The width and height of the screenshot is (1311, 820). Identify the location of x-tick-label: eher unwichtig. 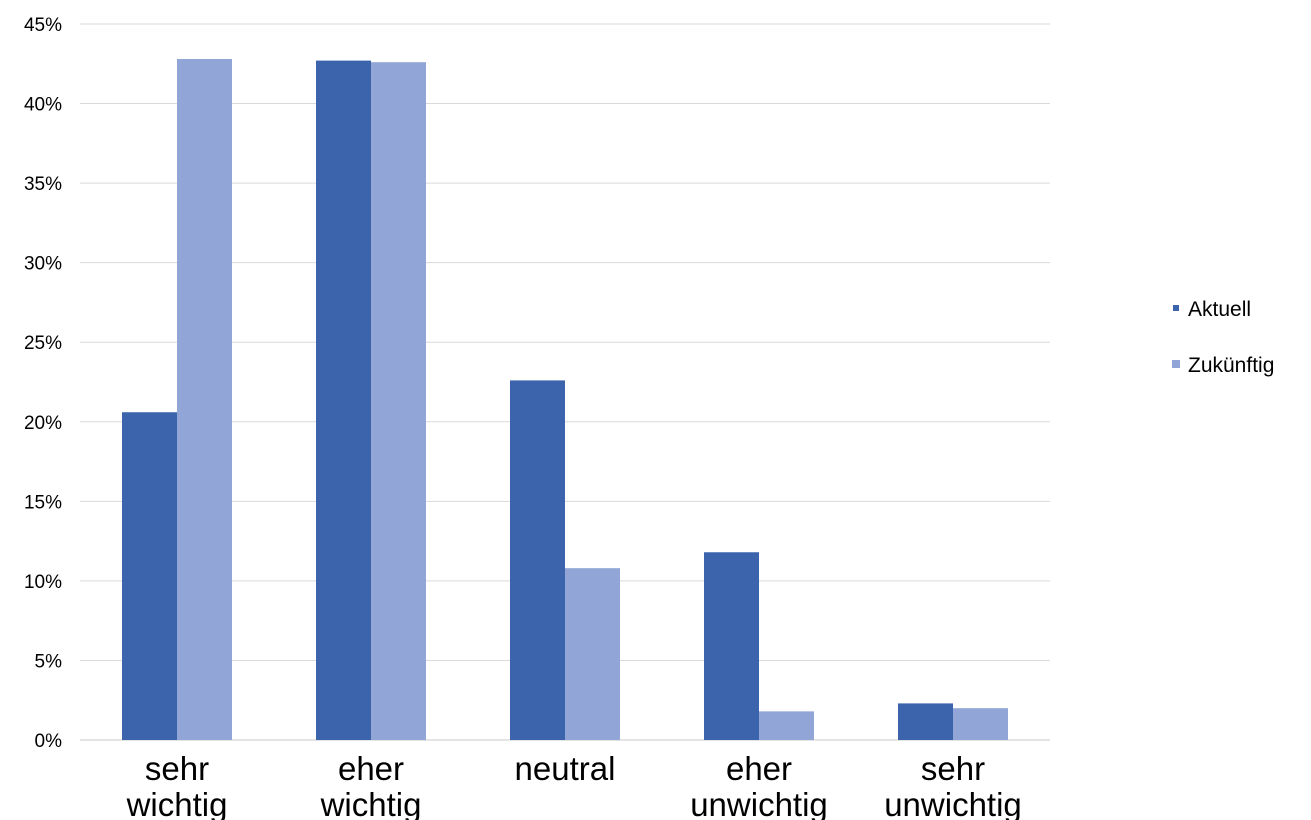
(759, 785).